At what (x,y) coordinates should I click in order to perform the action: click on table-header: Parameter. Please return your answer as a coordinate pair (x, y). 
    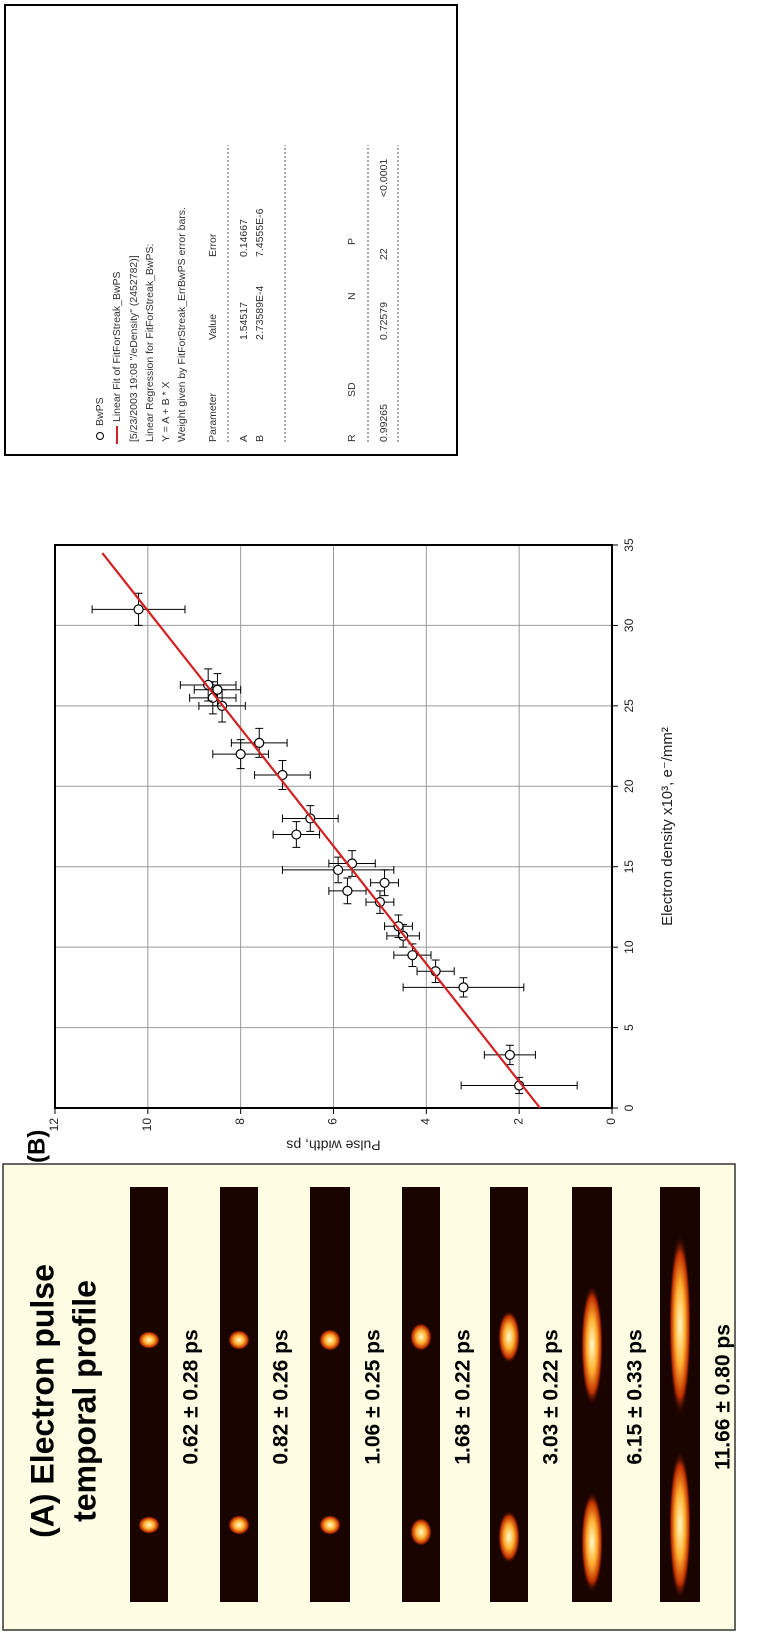
    Looking at the image, I should click on (213, 417).